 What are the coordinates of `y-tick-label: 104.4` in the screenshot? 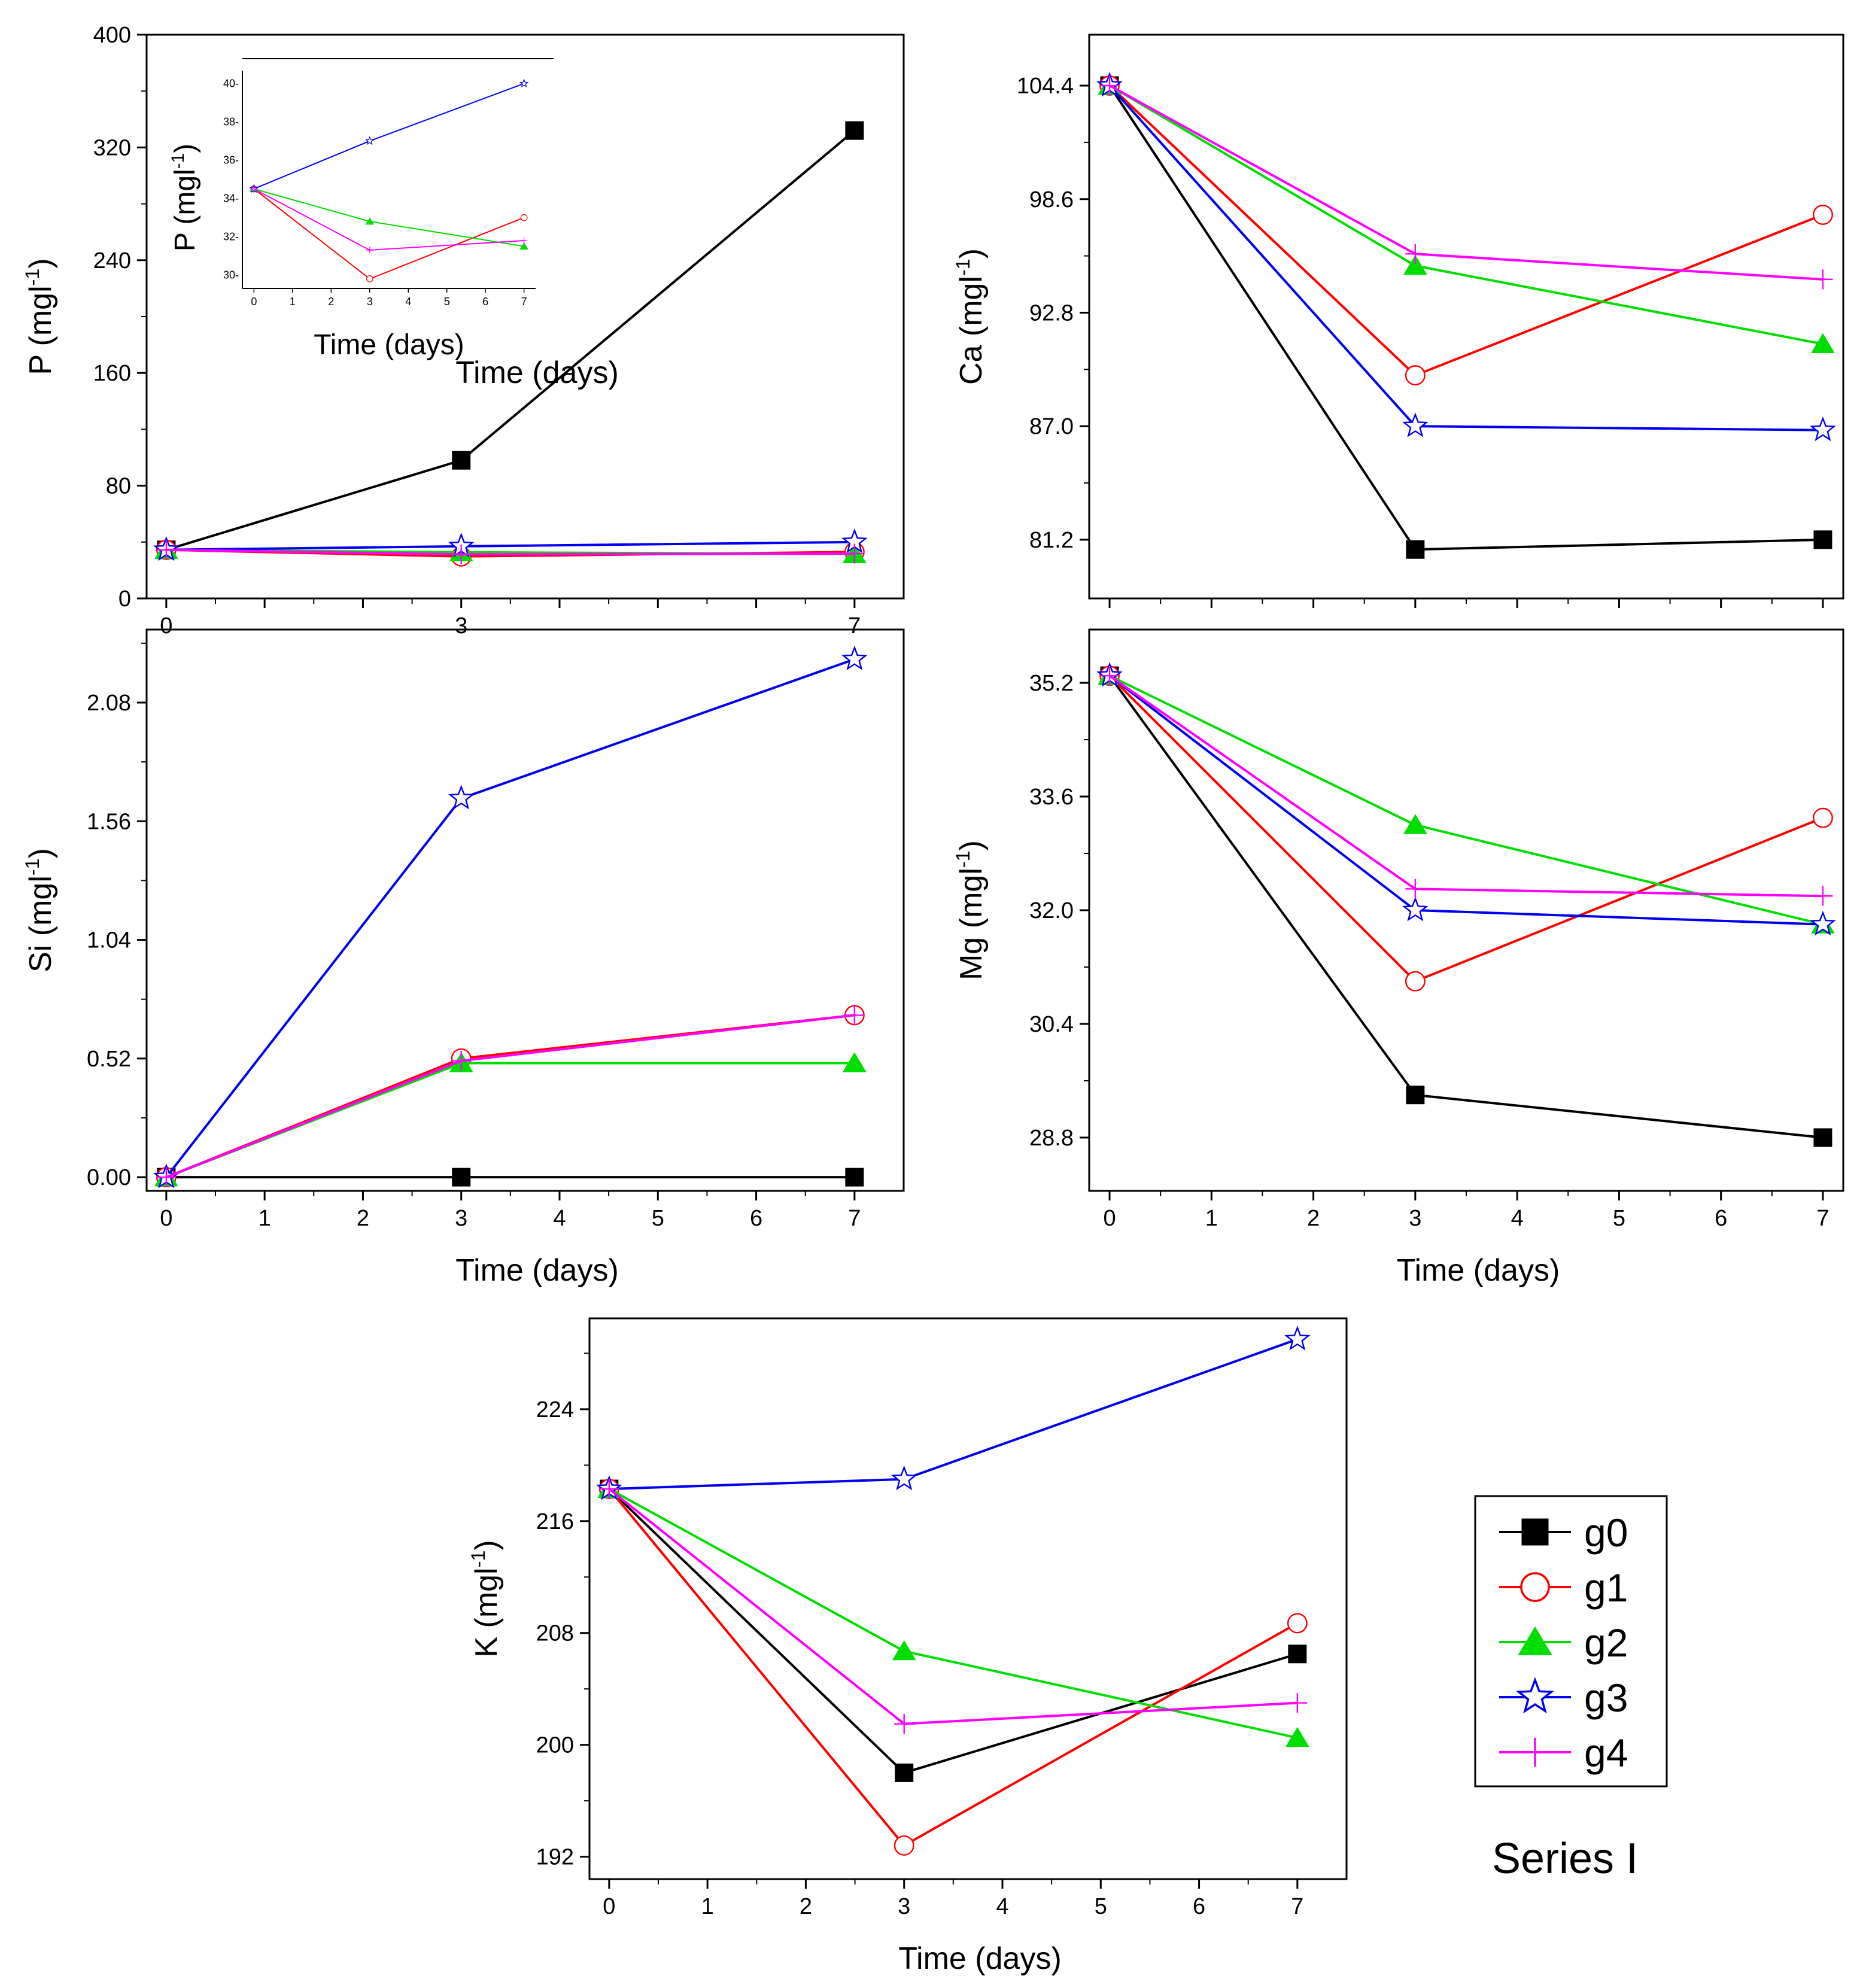 It's located at (1046, 86).